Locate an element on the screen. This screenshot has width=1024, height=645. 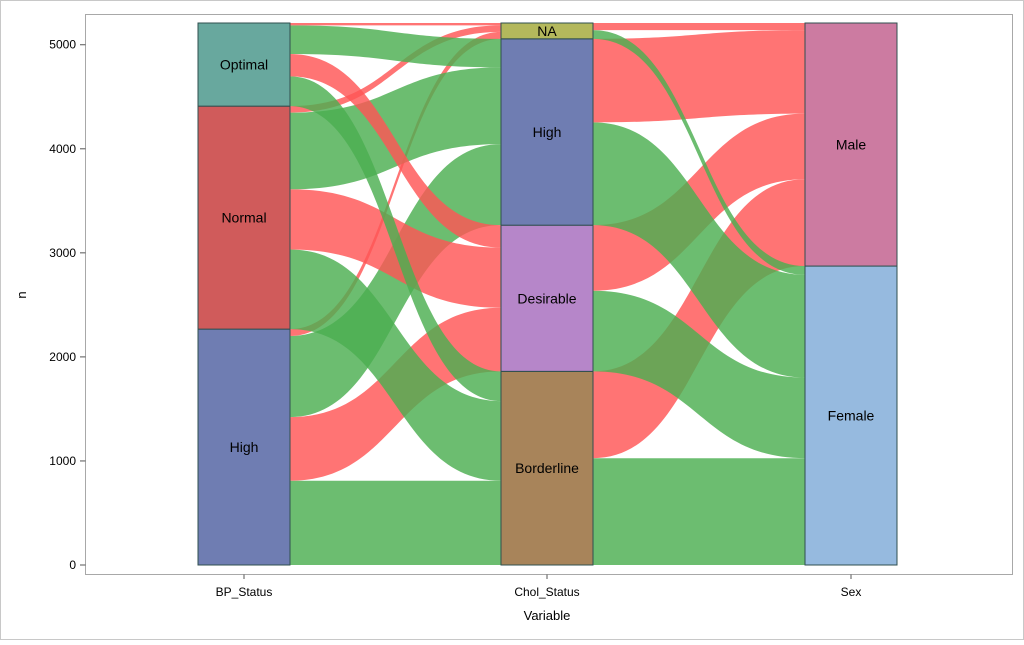
node-label-chol-status-desirable: Desirable is located at coordinates (546, 298).